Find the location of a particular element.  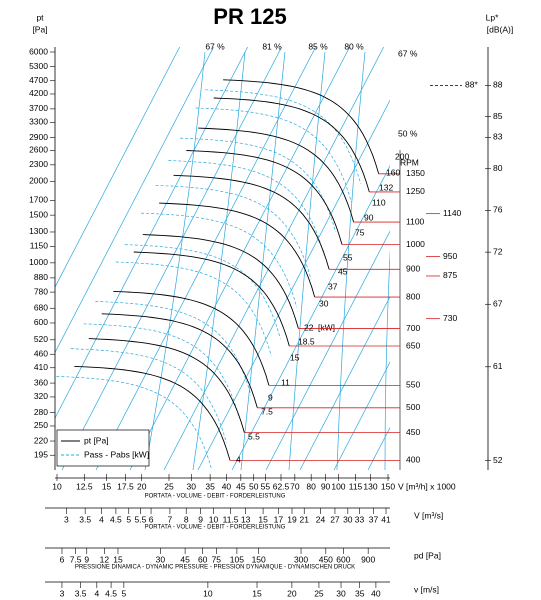

axis-name: V [m³/s] is located at coordinates (428, 515).